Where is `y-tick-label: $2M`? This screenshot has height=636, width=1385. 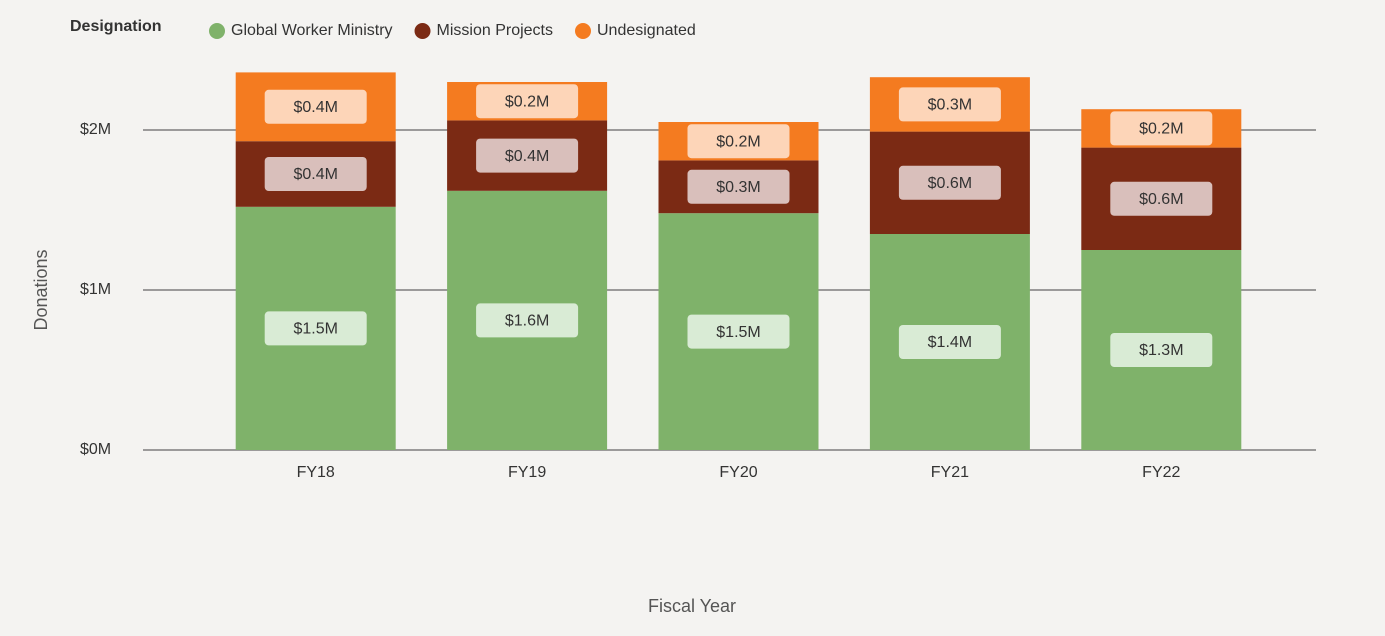
y-tick-label: $2M is located at coordinates (95, 129).